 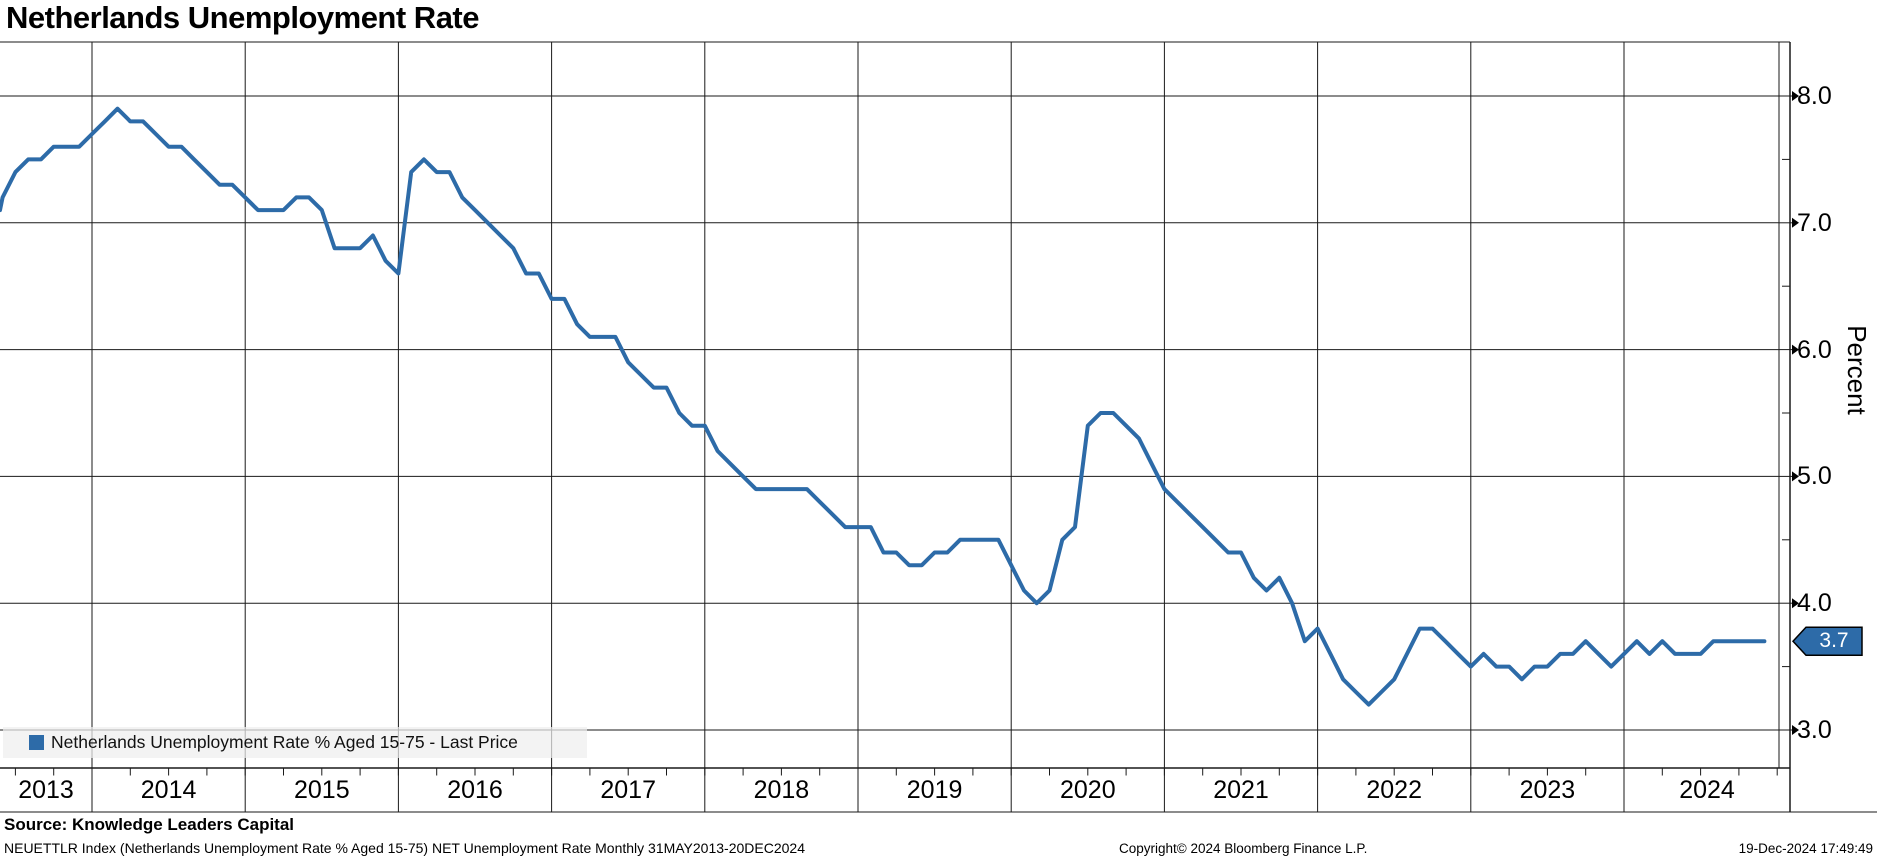 What do you see at coordinates (1814, 603) in the screenshot?
I see `y-axis-tick-label: 4.0` at bounding box center [1814, 603].